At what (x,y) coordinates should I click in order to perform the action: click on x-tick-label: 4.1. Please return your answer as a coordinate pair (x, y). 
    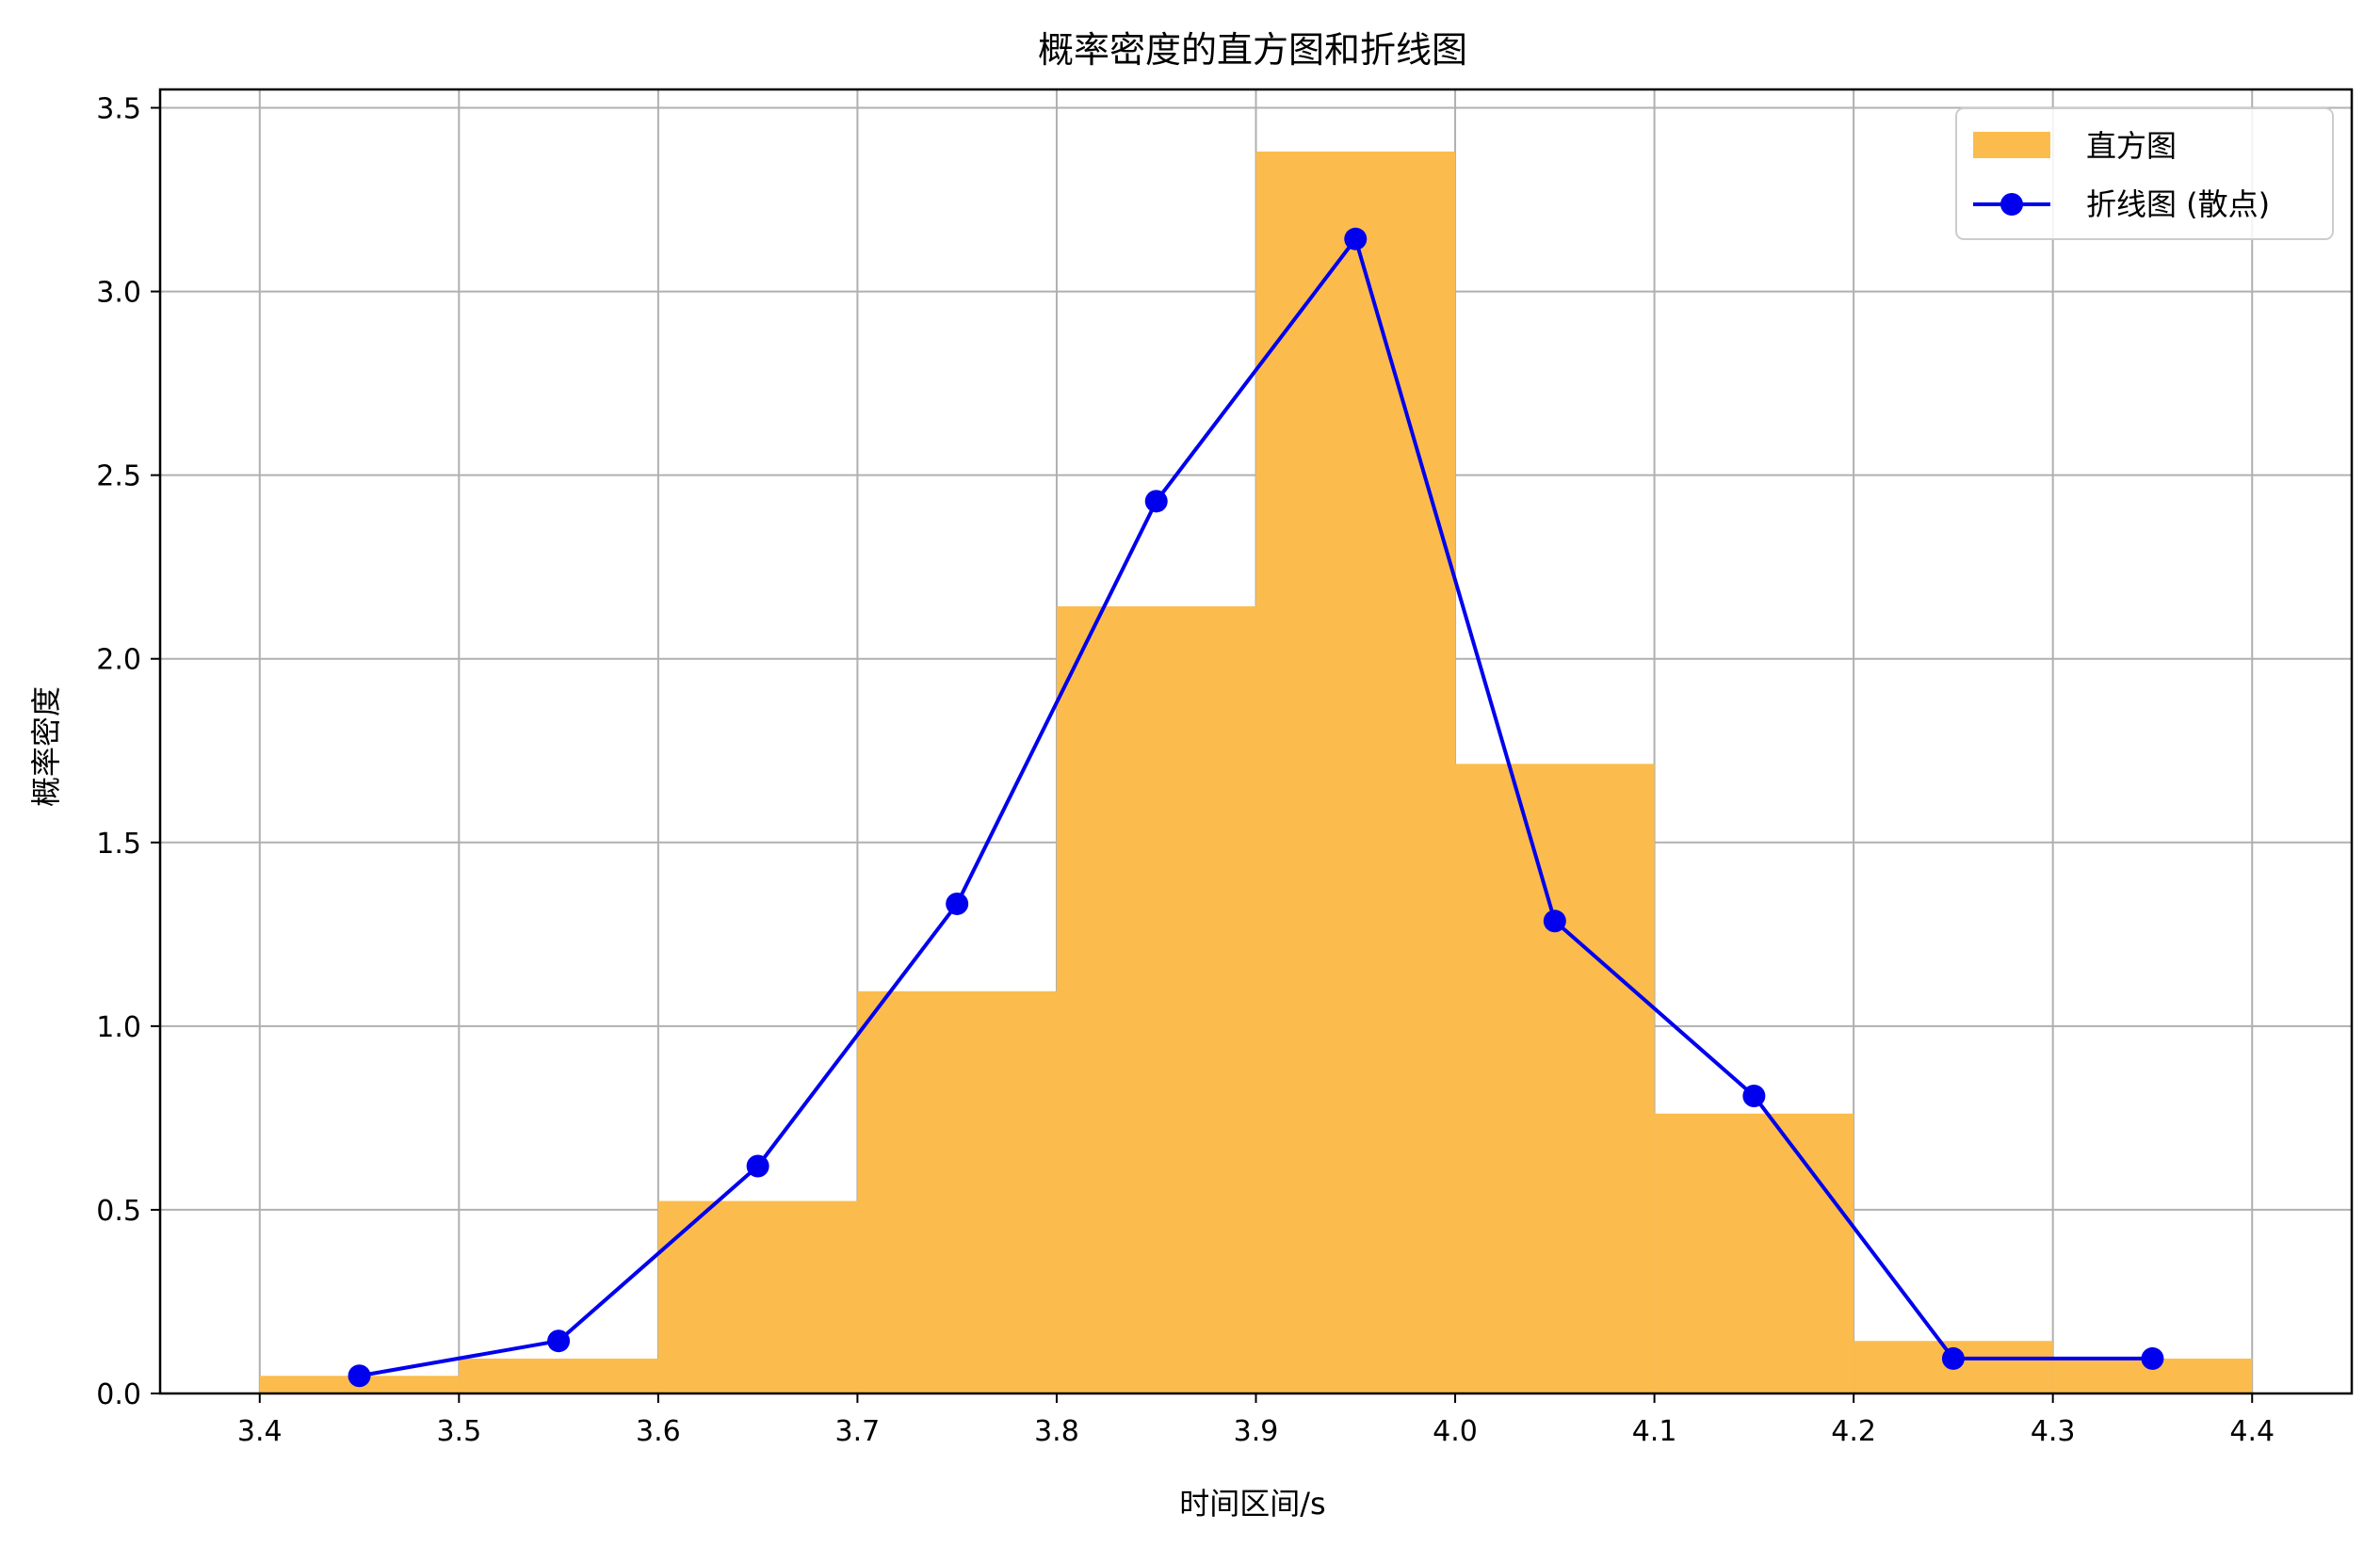
    Looking at the image, I should click on (1654, 1431).